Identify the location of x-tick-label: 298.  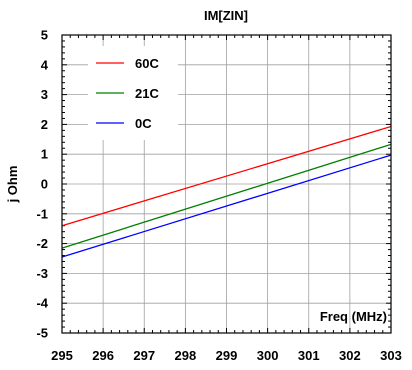
(186, 355).